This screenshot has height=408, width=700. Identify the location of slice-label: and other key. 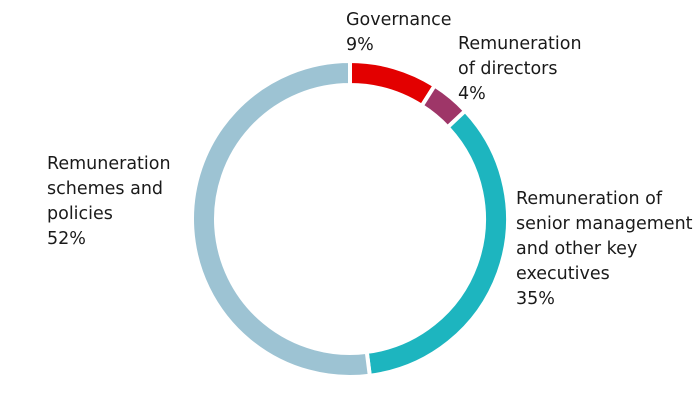
(577, 249).